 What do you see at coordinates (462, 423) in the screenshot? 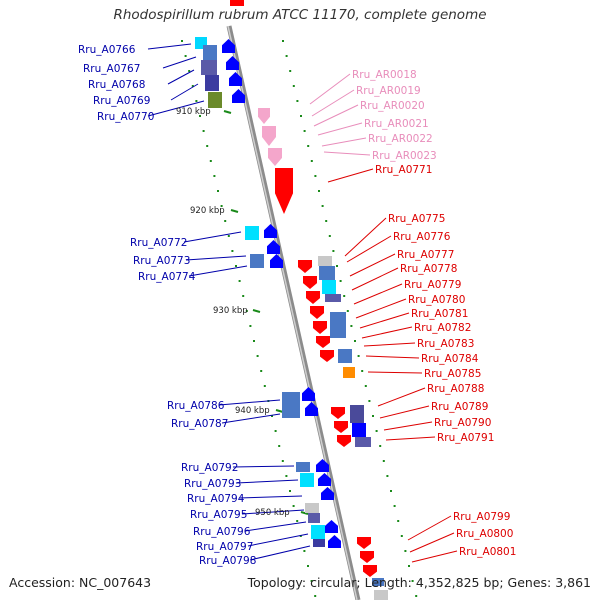
I see `gene-label-right: Rru_A0790` at bounding box center [462, 423].